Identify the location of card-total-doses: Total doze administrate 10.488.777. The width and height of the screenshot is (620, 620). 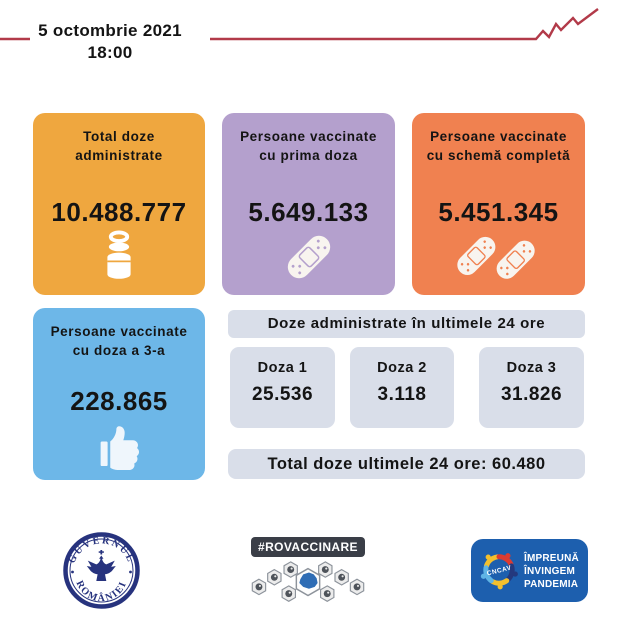
(119, 204).